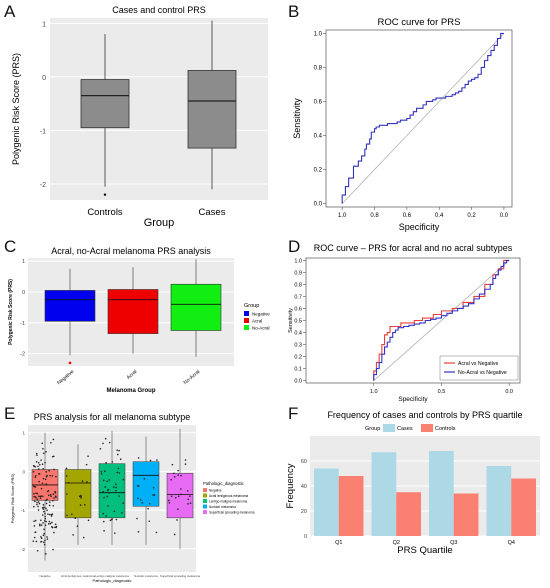 This screenshot has width=550, height=588. What do you see at coordinates (326, 502) in the screenshot?
I see `bar-cases` at bounding box center [326, 502].